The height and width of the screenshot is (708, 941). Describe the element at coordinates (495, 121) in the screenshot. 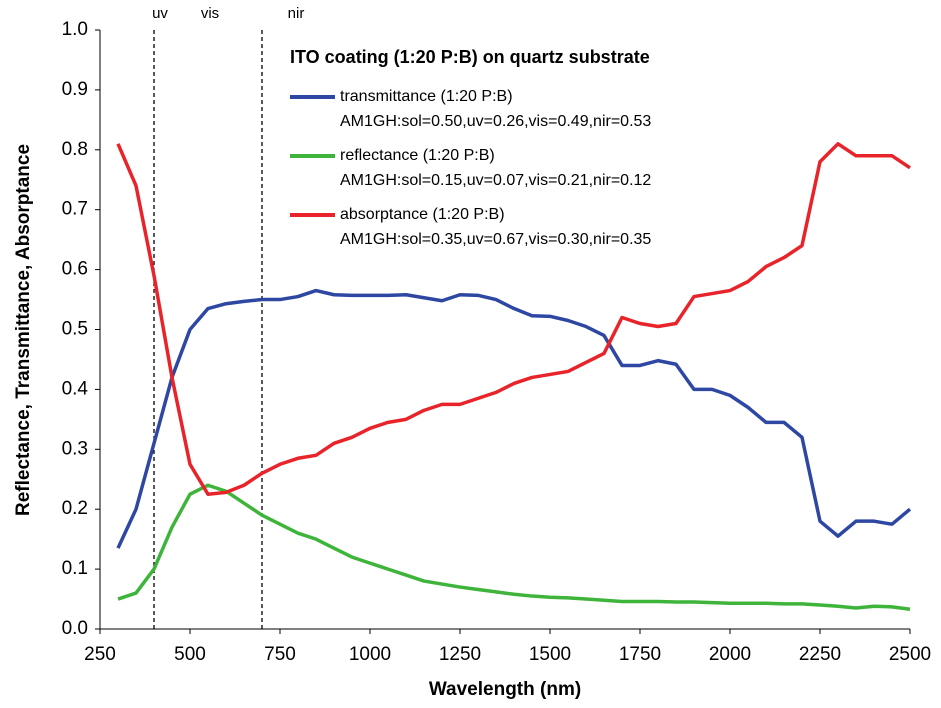

I see `legend-stats: AM1GH:sol=0.50,uv=0.26,vis=0.49,nir=0.53` at that location.